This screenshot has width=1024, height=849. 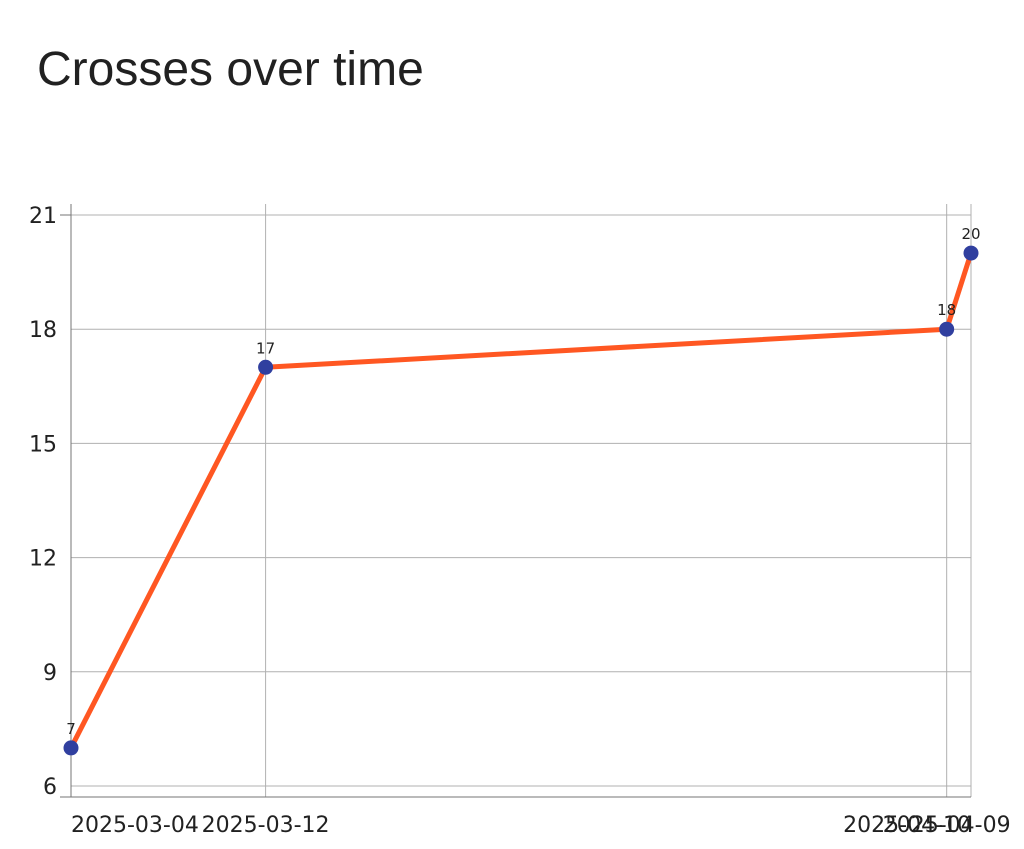 I want to click on x-tick-label: 2025-04-09, so click(x=947, y=825).